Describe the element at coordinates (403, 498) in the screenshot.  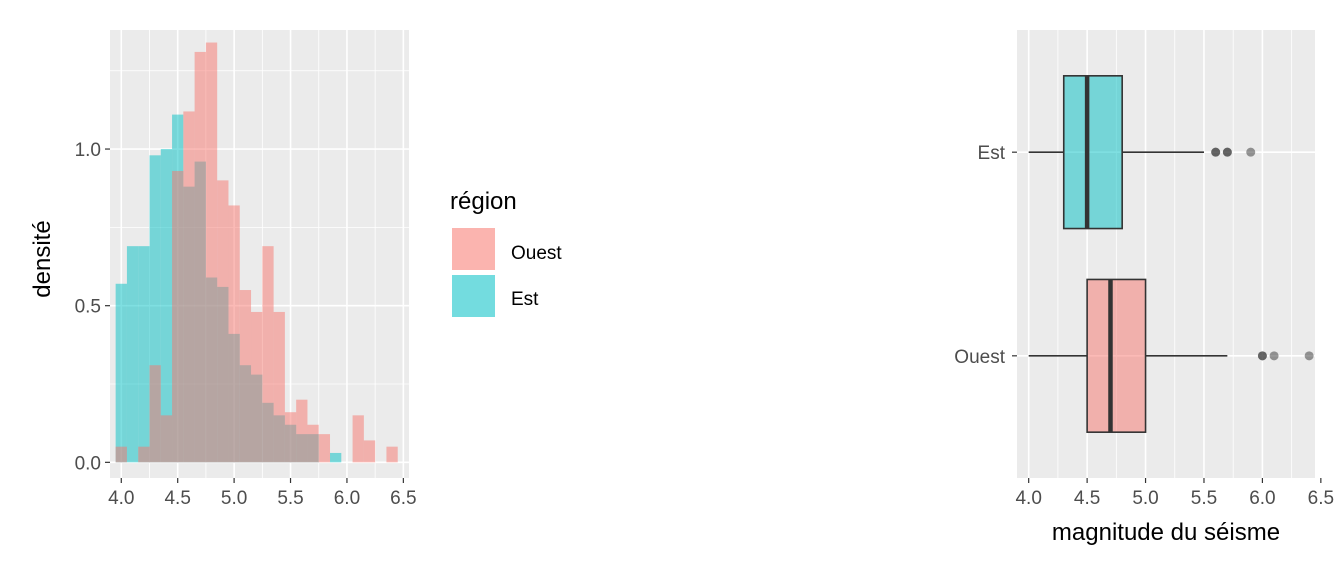
I see `histogram-x-tick-label: 6.5` at that location.